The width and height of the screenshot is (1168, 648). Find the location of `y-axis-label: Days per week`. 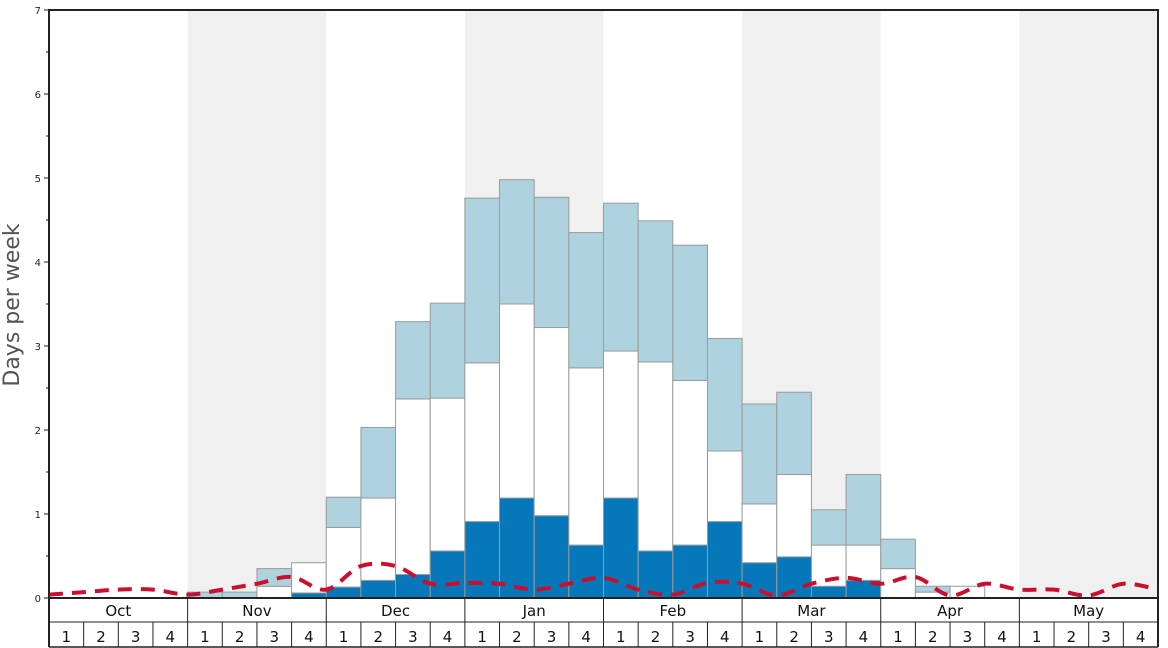

y-axis-label: Days per week is located at coordinates (12, 304).